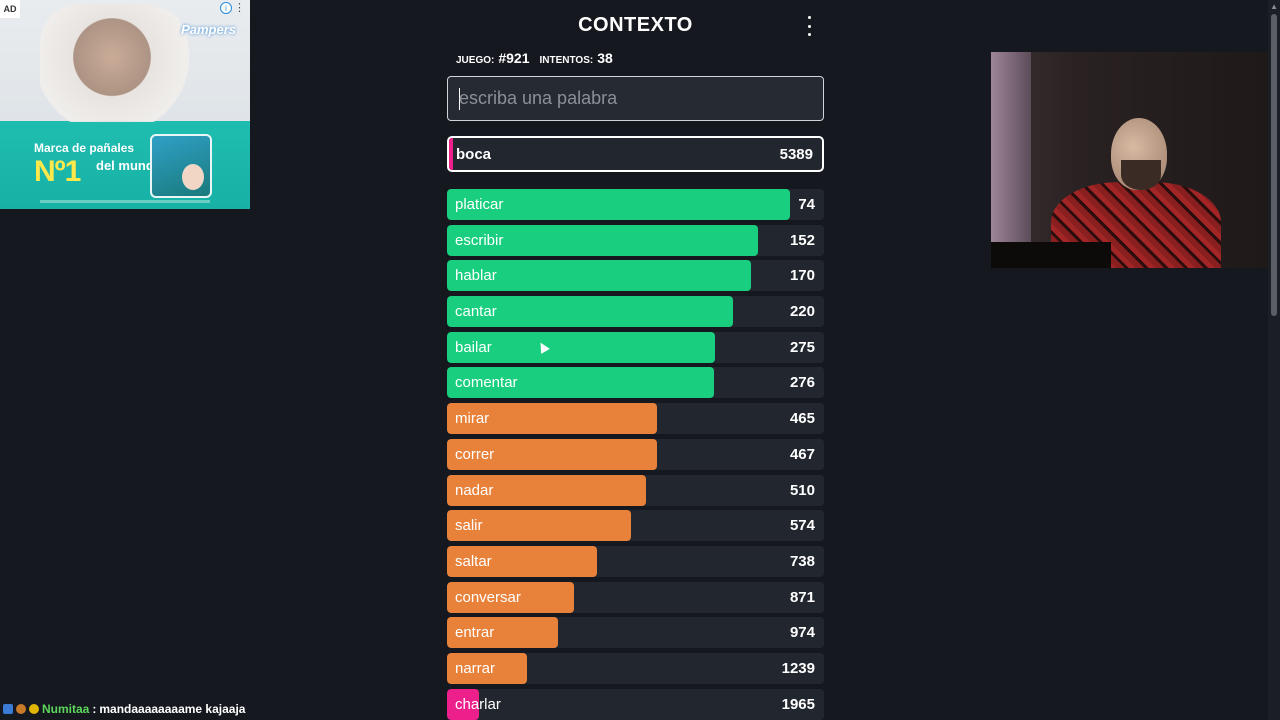  I want to click on guess-word: salir, so click(469, 526).